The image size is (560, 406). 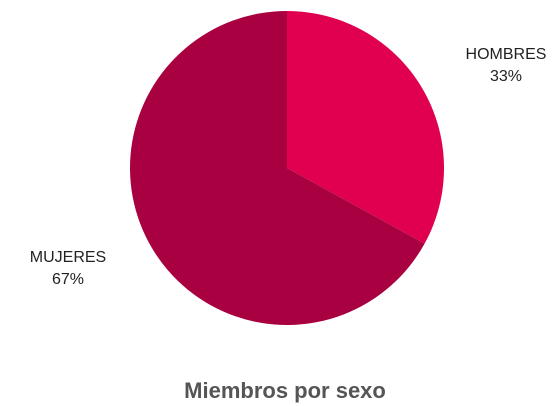 I want to click on slice-label-mujeres: MUJERES, so click(x=68, y=257).